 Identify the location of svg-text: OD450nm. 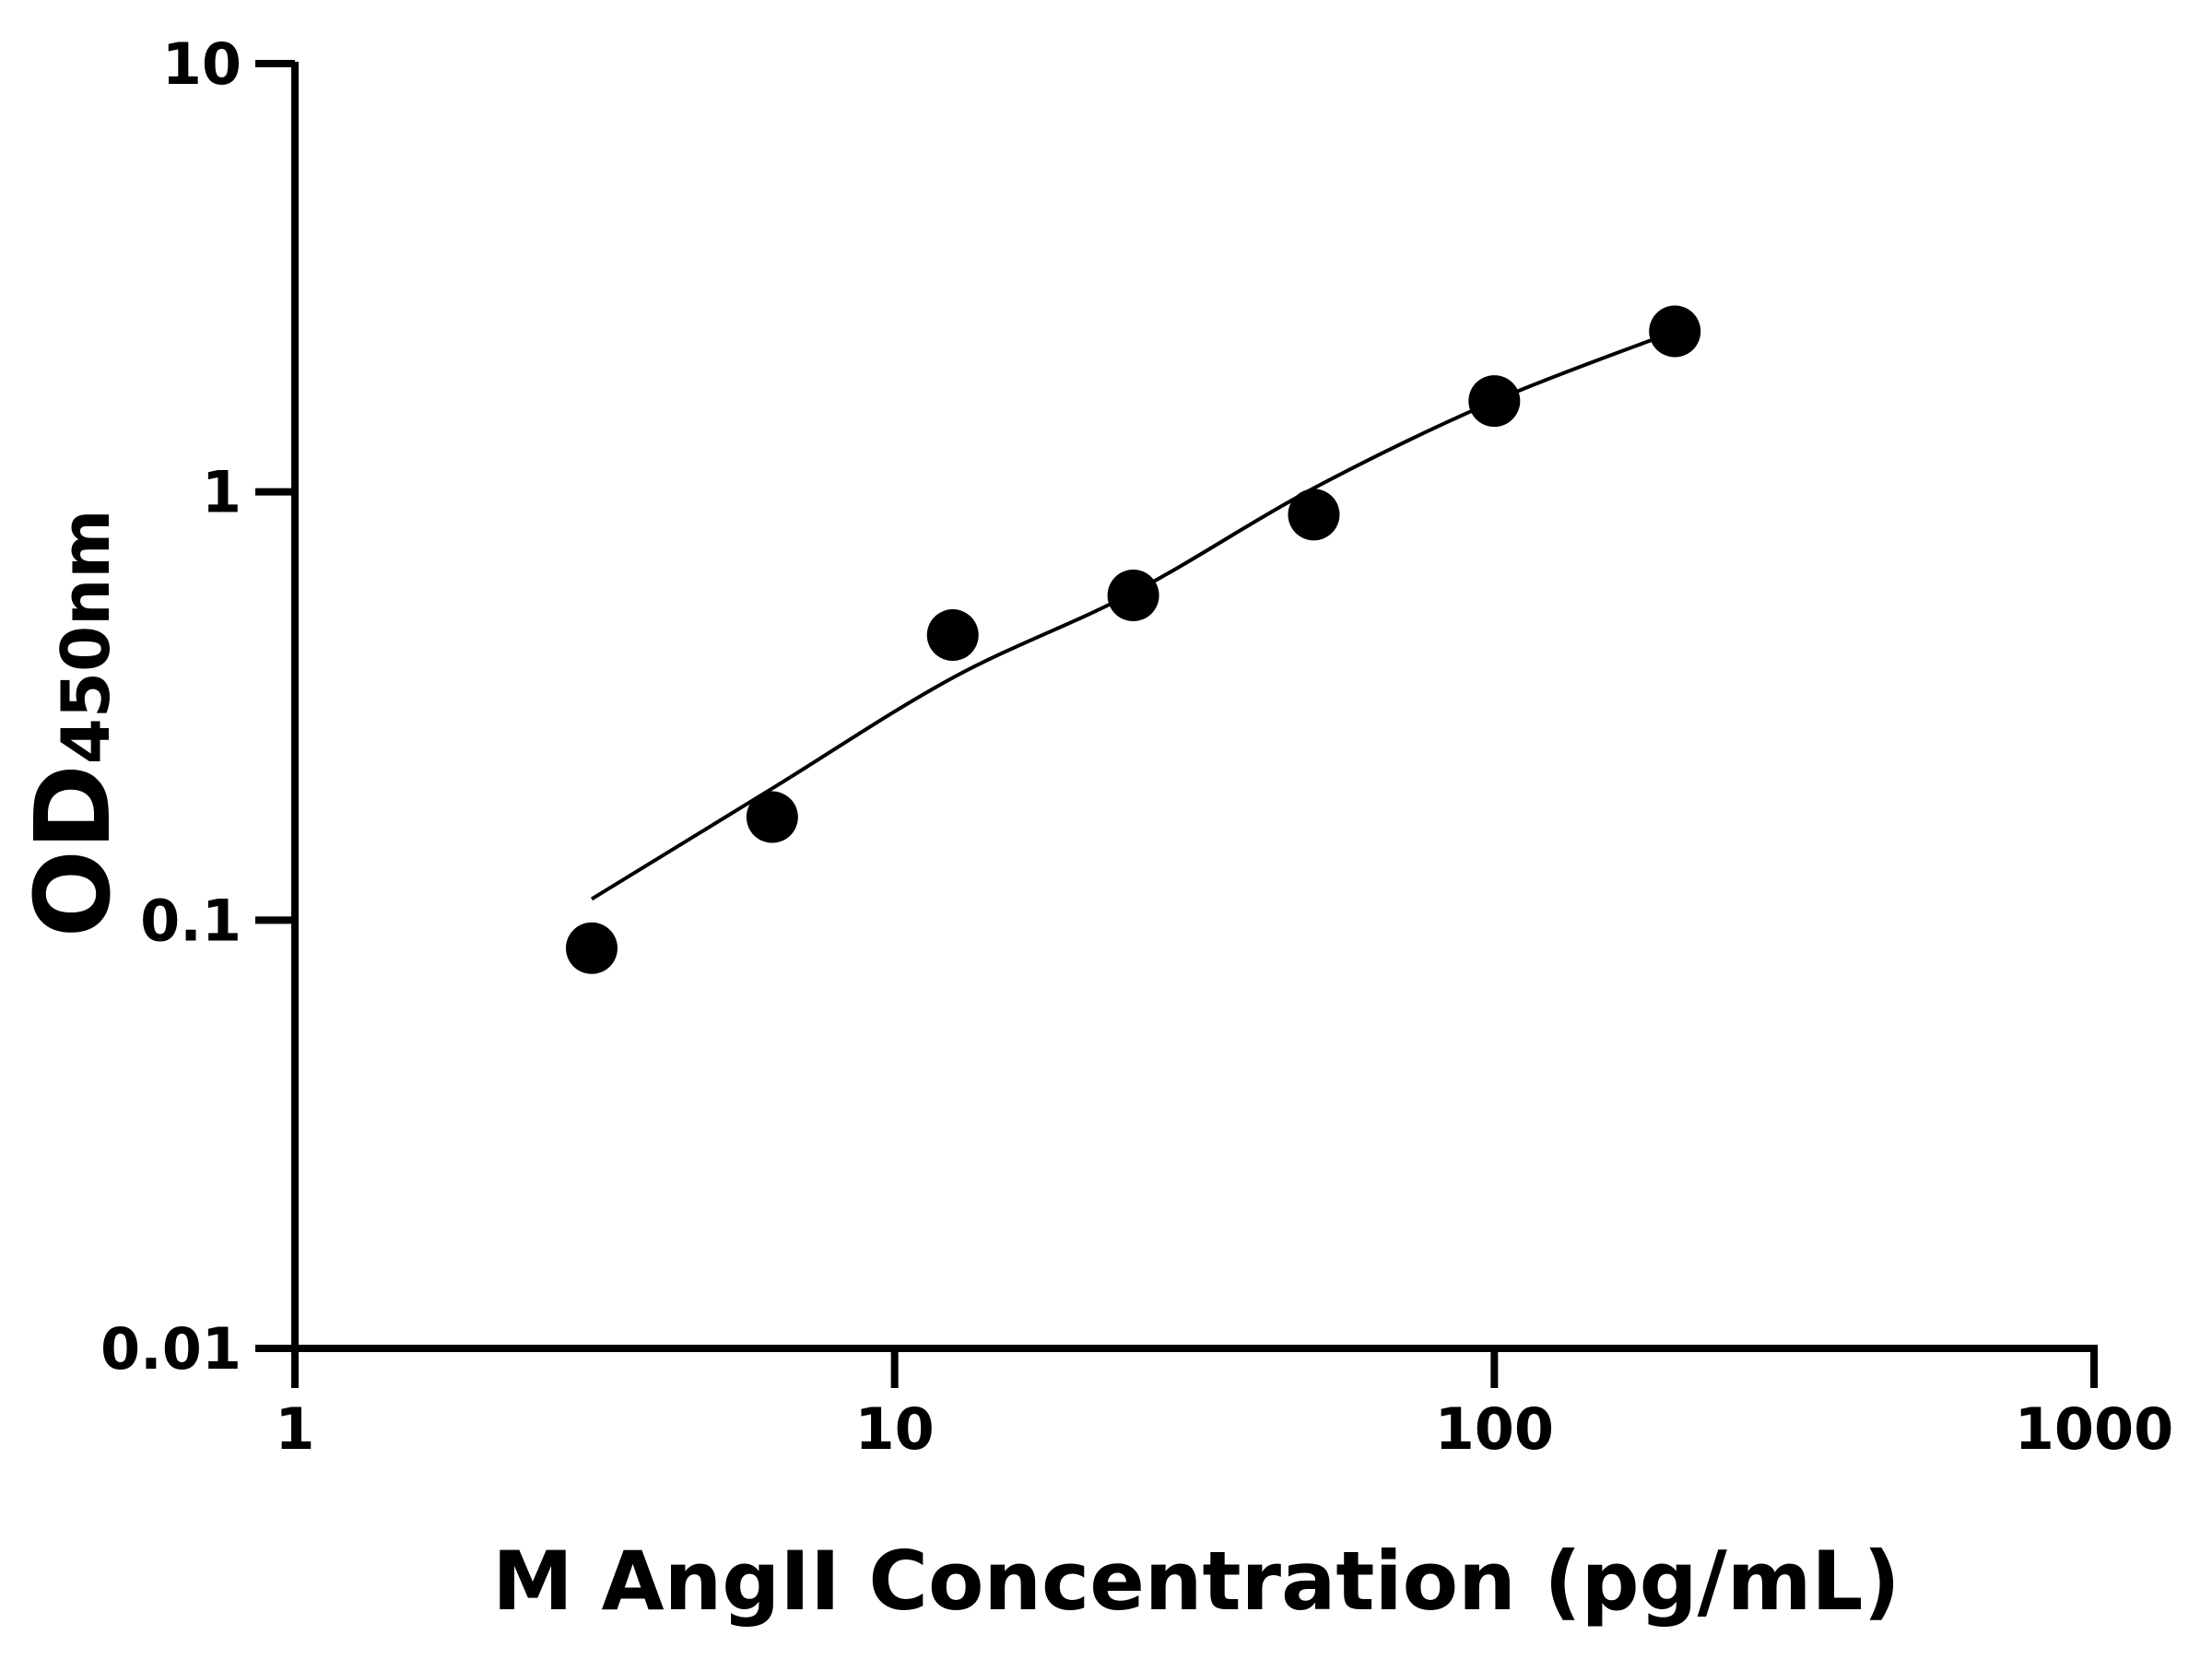
(74, 724).